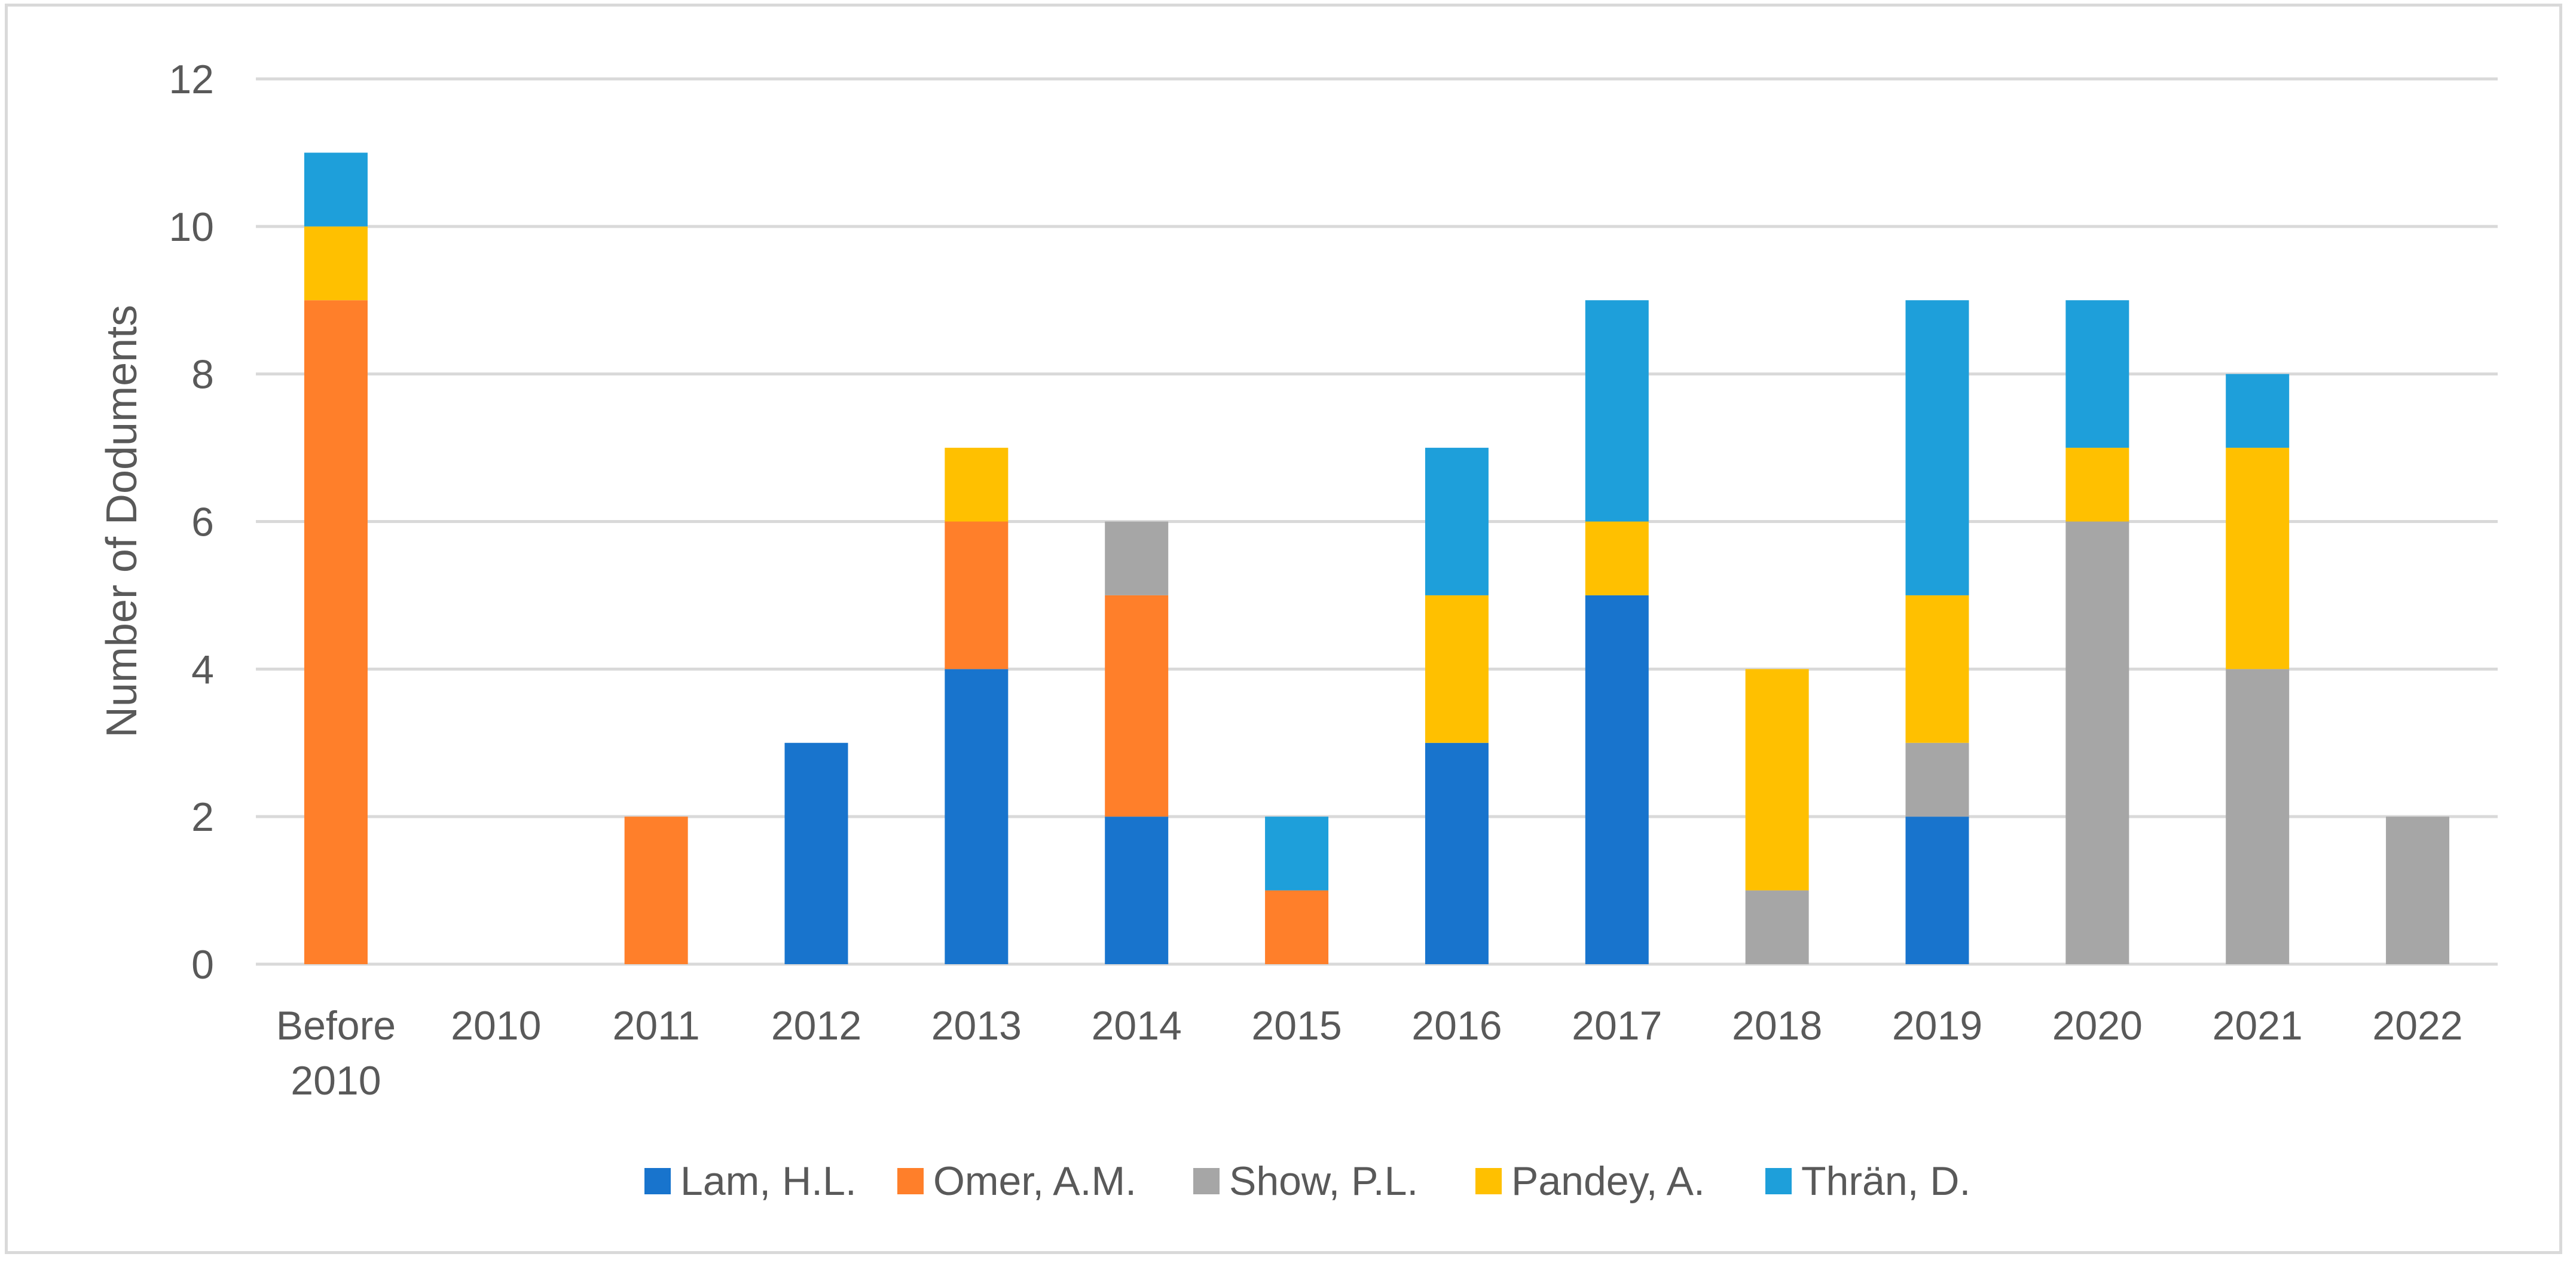 The width and height of the screenshot is (2576, 1275). What do you see at coordinates (192, 79) in the screenshot?
I see `y-tick-label: 12` at bounding box center [192, 79].